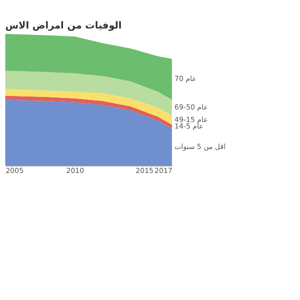 The image size is (300, 300). What do you see at coordinates (191, 107) in the screenshot?
I see `series-label: 69-50 عام` at bounding box center [191, 107].